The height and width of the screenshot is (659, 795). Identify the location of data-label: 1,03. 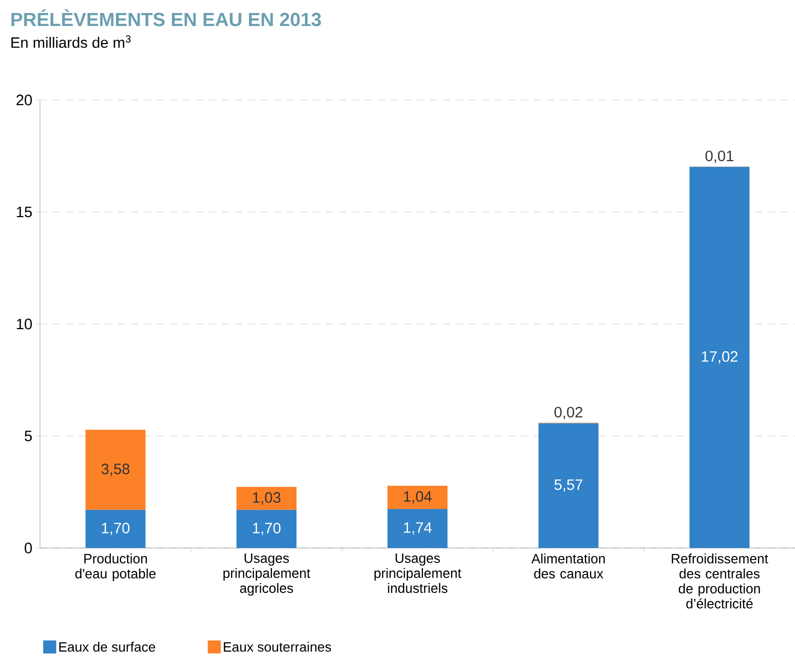
(266, 498).